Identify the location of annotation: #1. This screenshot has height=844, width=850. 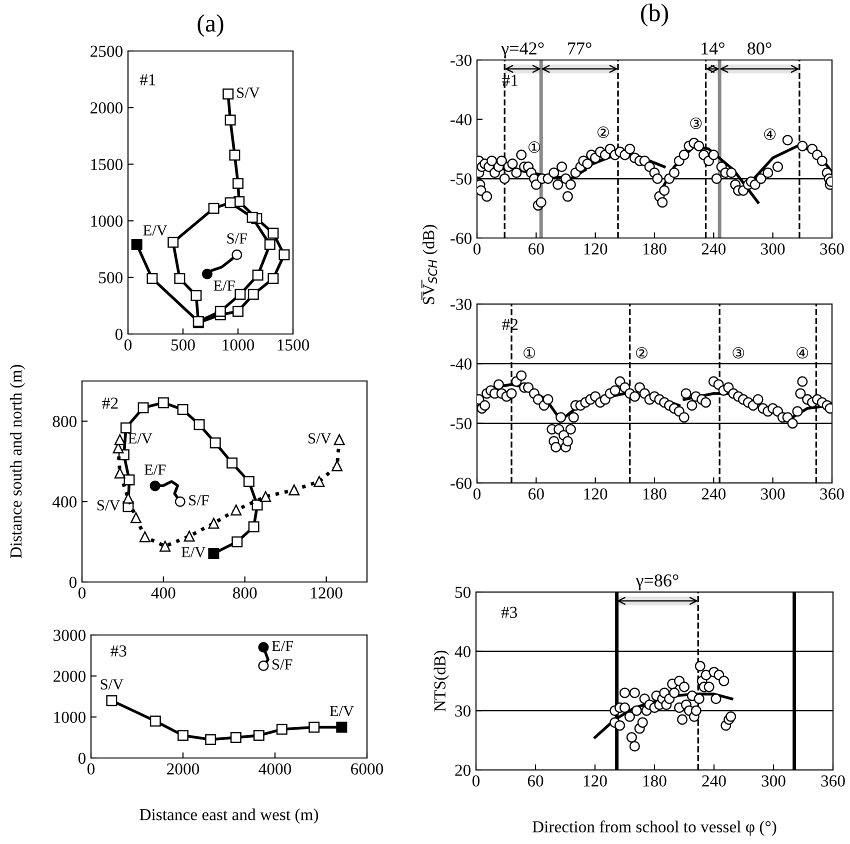
(148, 80).